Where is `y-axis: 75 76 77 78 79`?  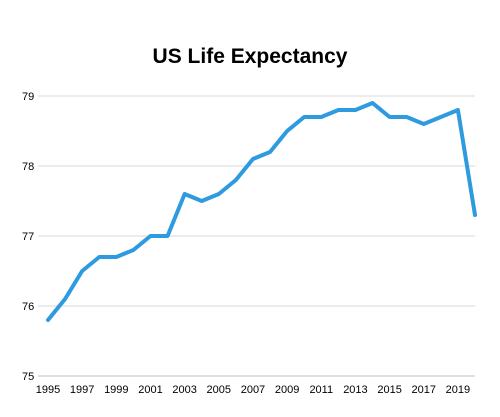 y-axis: 75 76 77 78 79 is located at coordinates (28, 237).